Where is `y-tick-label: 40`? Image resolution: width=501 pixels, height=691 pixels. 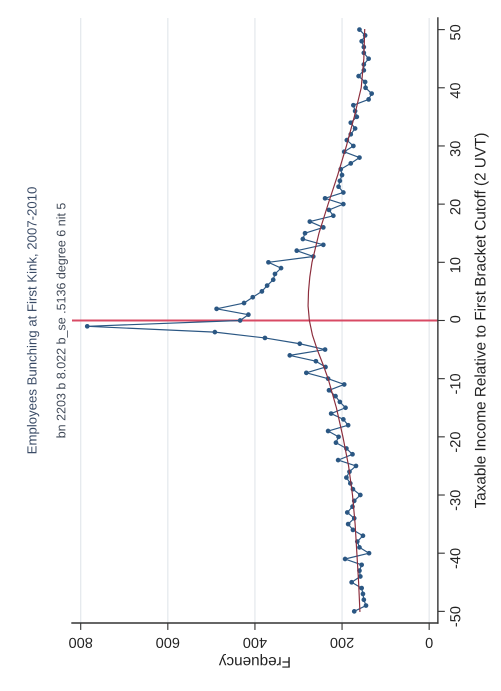
y-tick-label: 40 is located at coordinates (455, 90).